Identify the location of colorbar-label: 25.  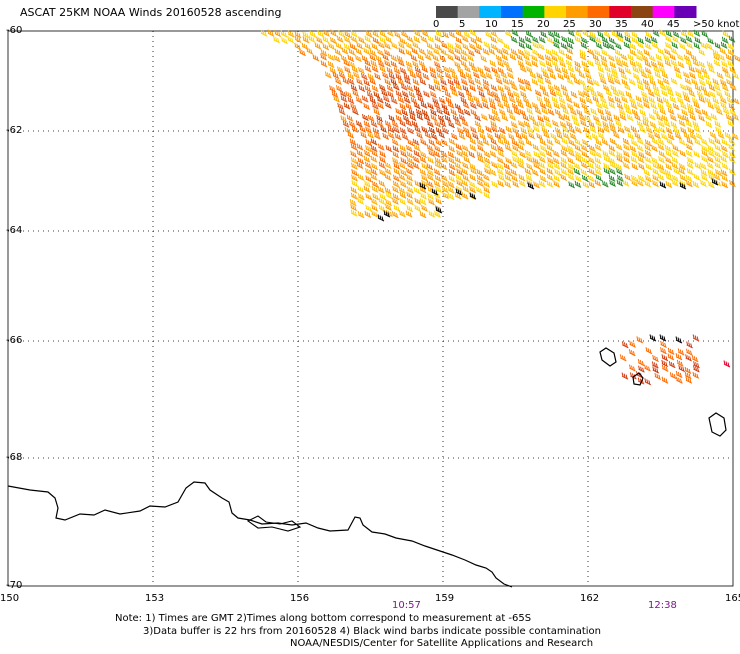
(569, 24).